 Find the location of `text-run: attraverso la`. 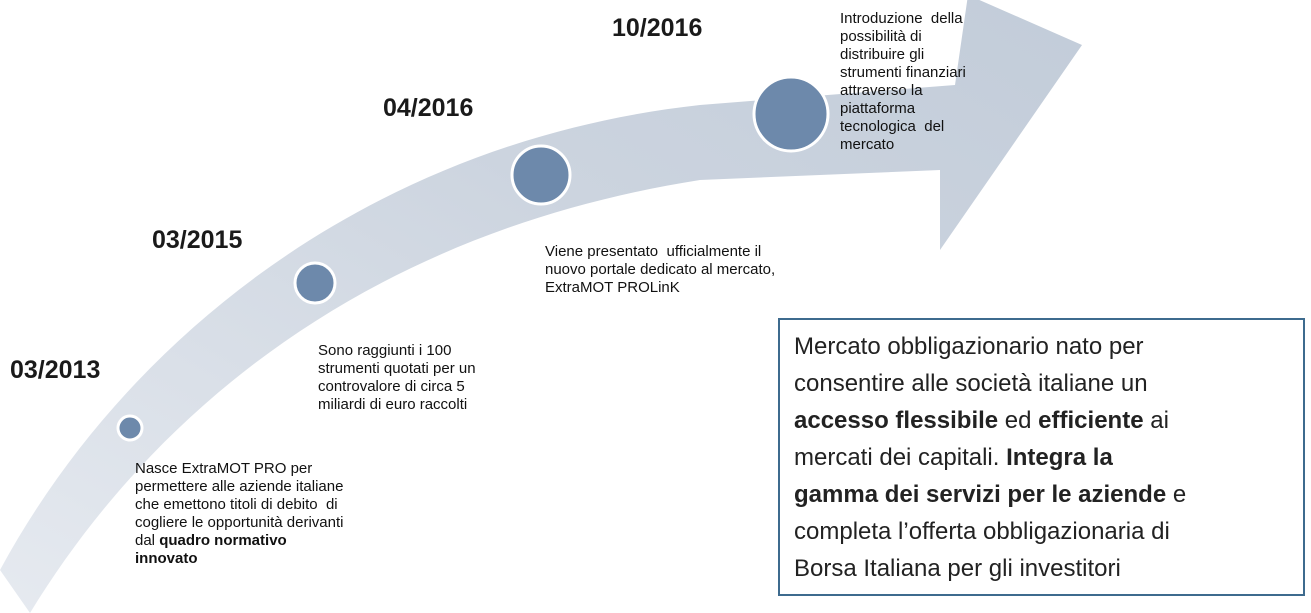

text-run: attraverso la is located at coordinates (881, 90).